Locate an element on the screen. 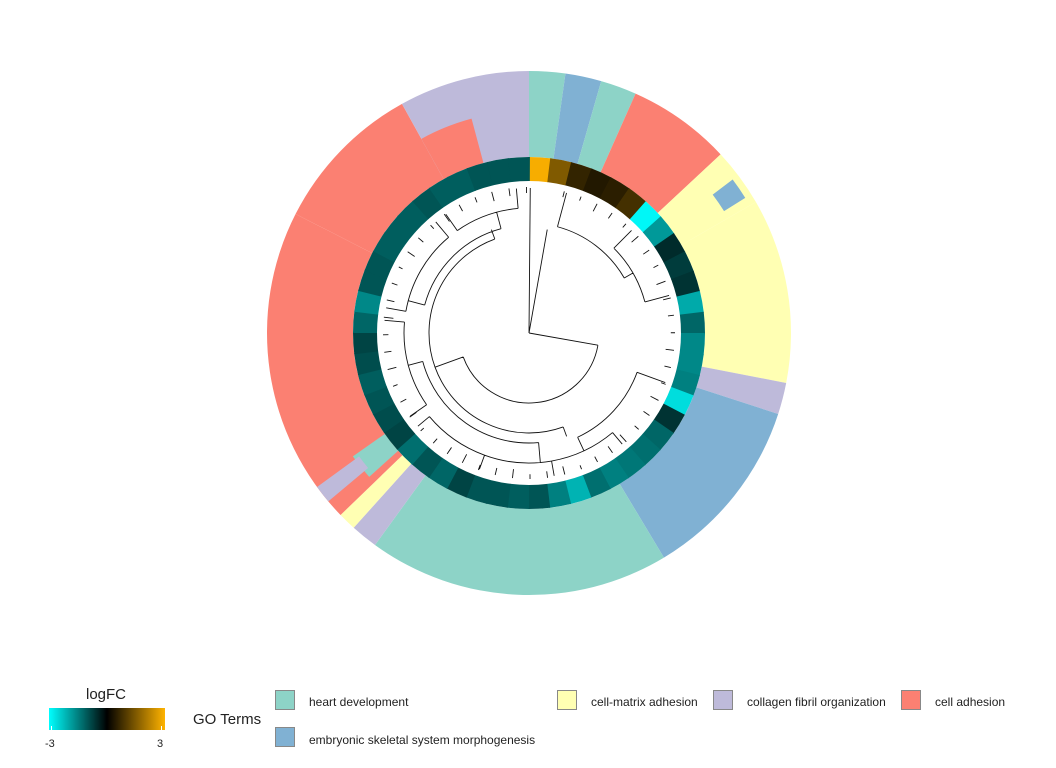  legend-key-collagen-fibril is located at coordinates (723, 700).